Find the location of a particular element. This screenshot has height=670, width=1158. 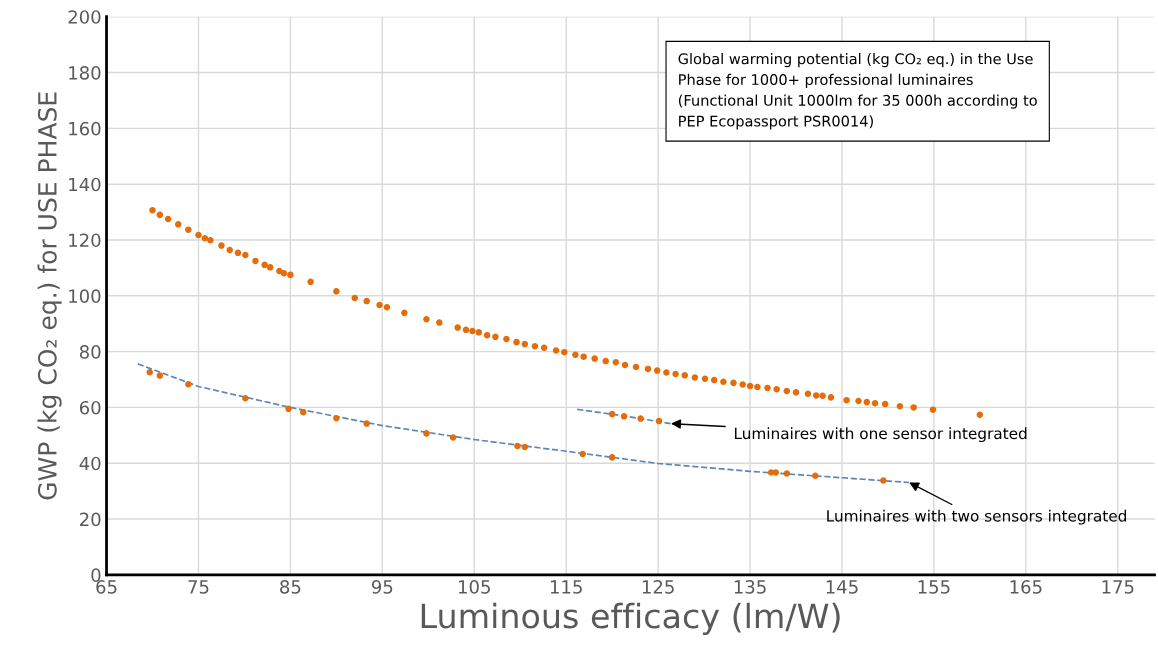

x-tick-label: 165 is located at coordinates (1026, 587).